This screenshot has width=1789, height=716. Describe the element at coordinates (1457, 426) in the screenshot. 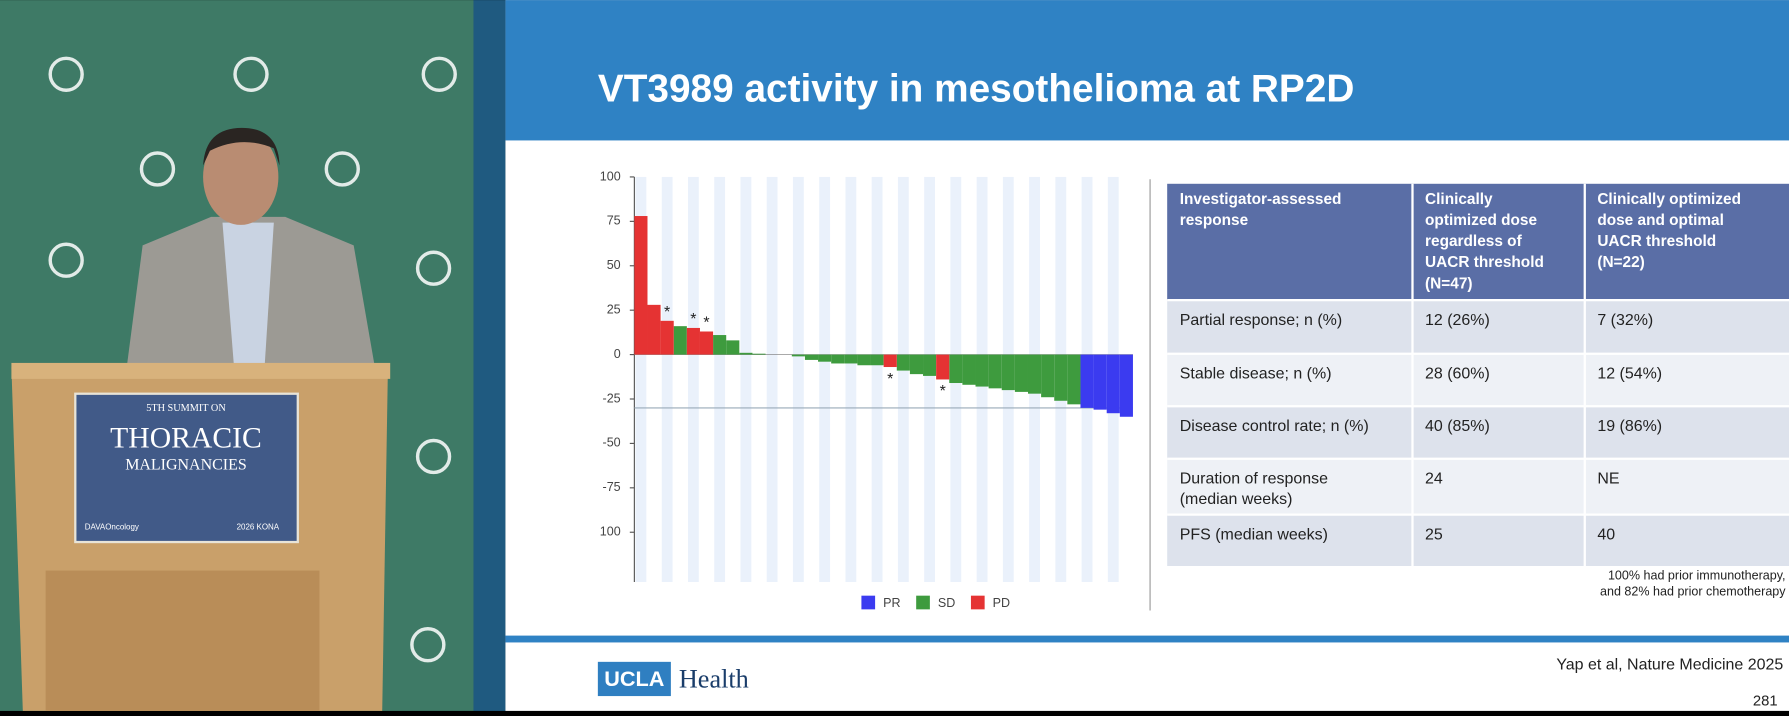

I see `table-cell: 40 (85%)` at that location.